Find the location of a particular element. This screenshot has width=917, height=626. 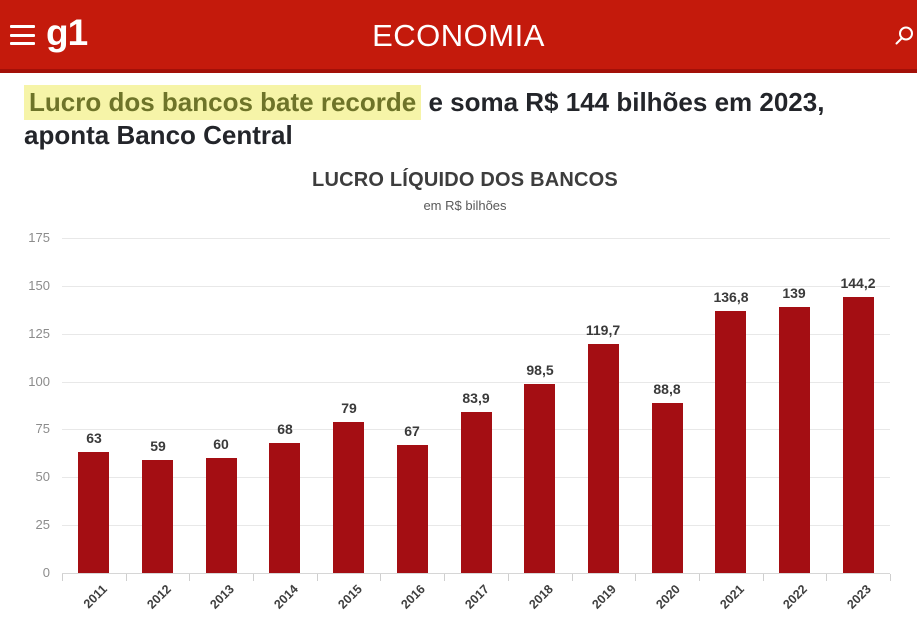

bar-2017 is located at coordinates (476, 492).